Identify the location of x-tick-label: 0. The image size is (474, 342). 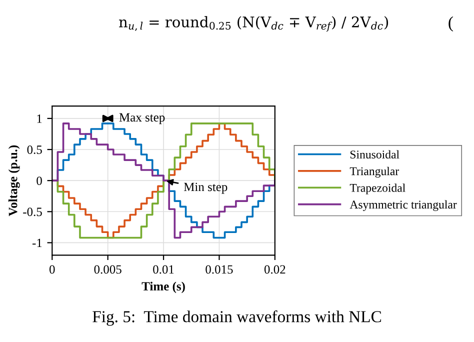
(52, 269).